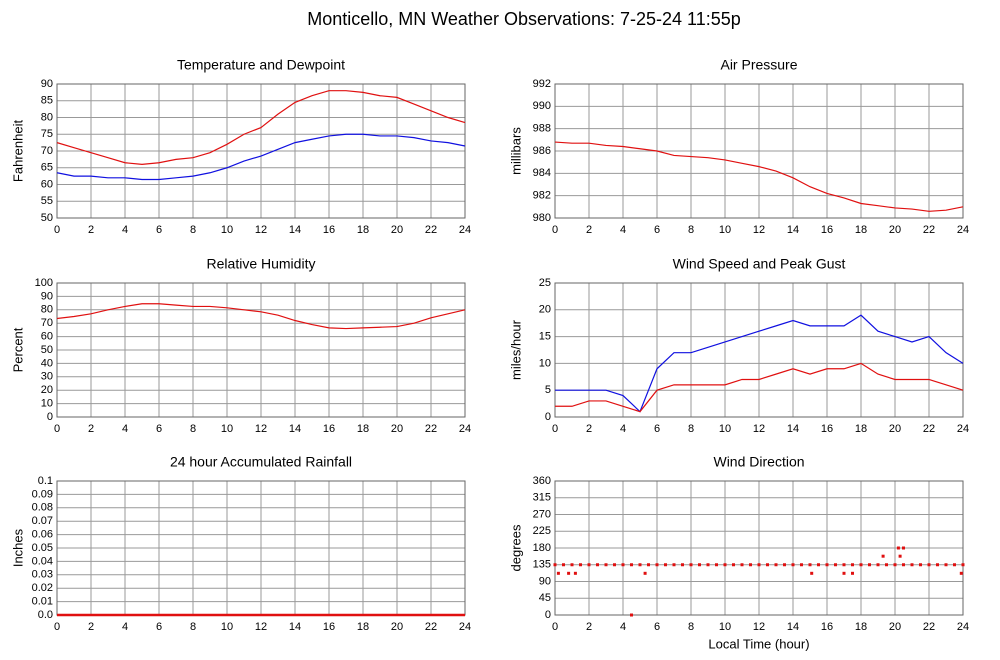 The height and width of the screenshot is (660, 1000). Describe the element at coordinates (17, 151) in the screenshot. I see `y-axis-label: Fahrenheit` at that location.